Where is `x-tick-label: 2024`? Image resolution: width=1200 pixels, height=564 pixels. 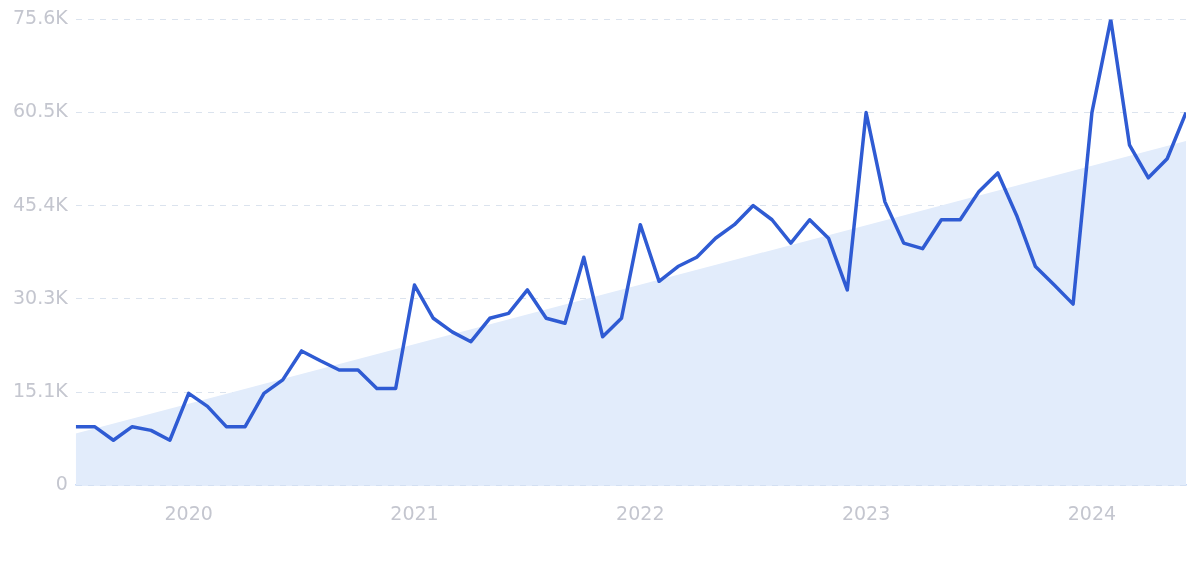 x-tick-label: 2024 is located at coordinates (1092, 512).